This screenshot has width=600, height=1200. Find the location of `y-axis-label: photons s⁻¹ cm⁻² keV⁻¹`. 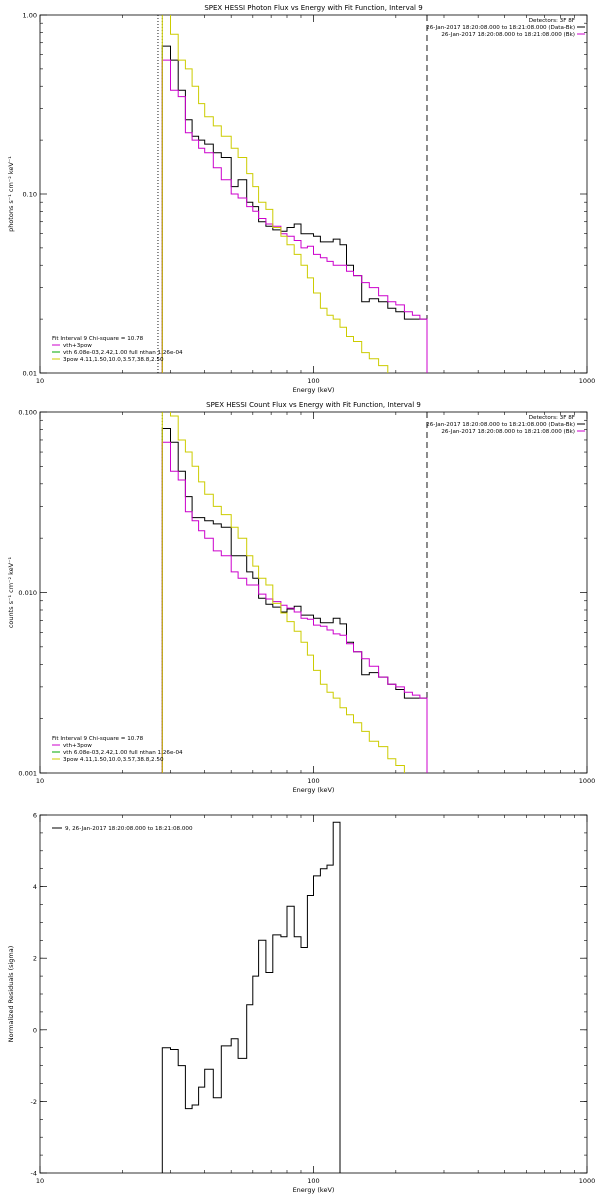

y-axis-label: photons s⁻¹ cm⁻² keV⁻¹ is located at coordinates (11, 194).